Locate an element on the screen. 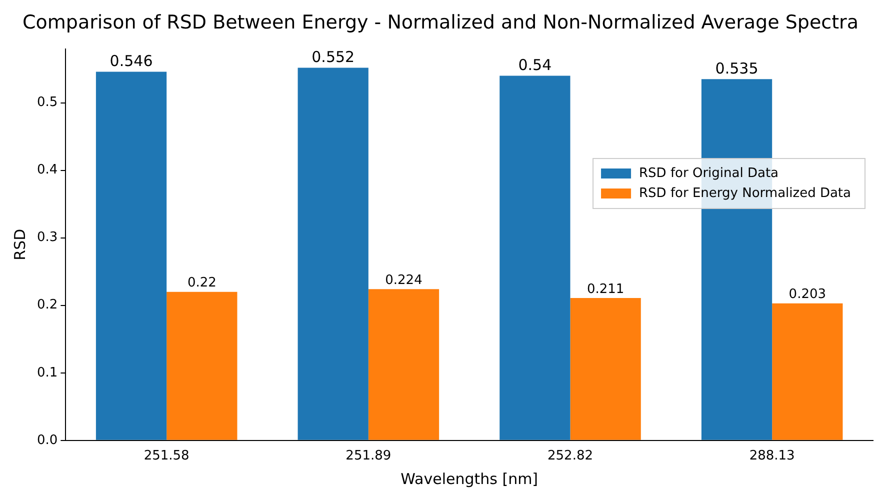 Image resolution: width=891 pixels, height=501 pixels. x-tick-label: 288.13 is located at coordinates (772, 456).